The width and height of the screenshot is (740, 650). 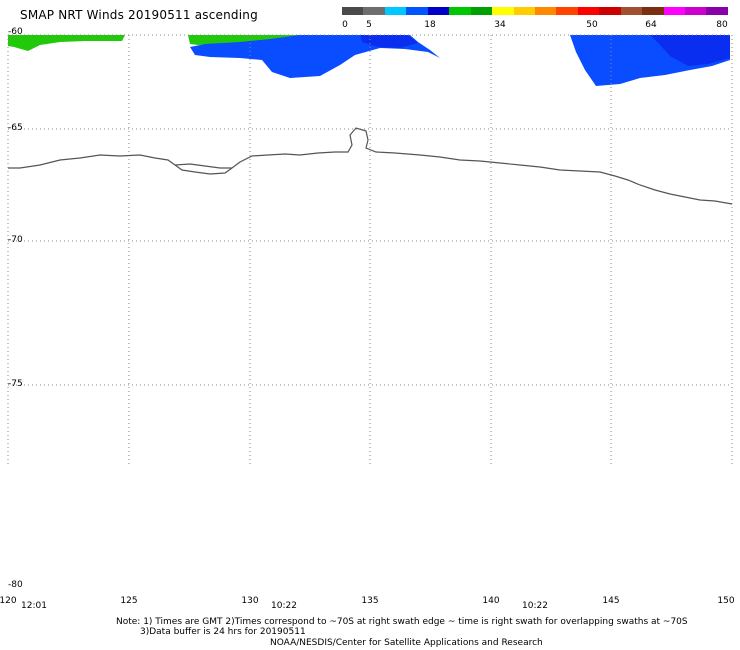 I want to click on lon-label: 130, so click(x=250, y=601).